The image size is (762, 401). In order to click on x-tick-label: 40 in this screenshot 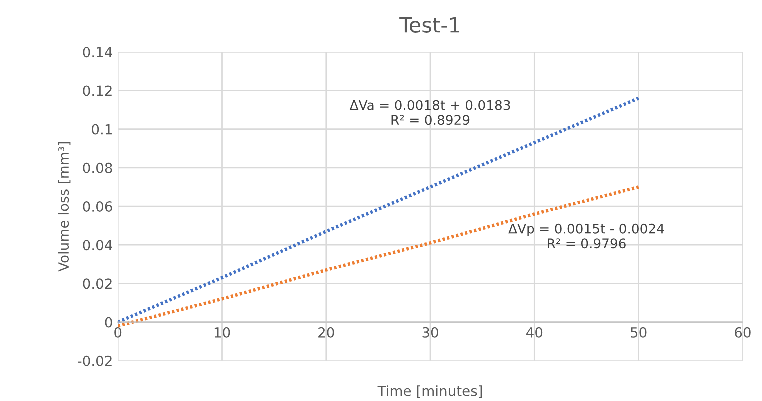, I will do `click(534, 332)`.